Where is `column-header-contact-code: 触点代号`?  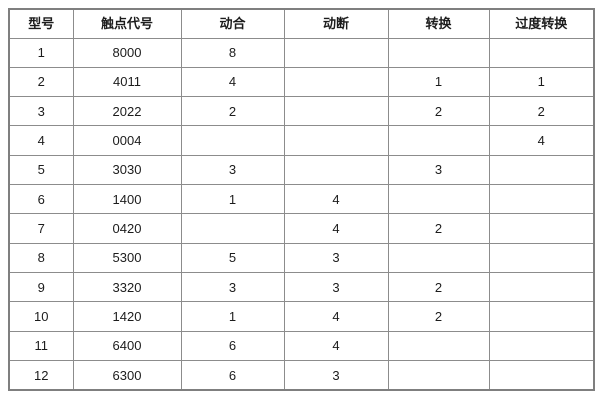
column-header-contact-code: 触点代号 is located at coordinates (127, 23).